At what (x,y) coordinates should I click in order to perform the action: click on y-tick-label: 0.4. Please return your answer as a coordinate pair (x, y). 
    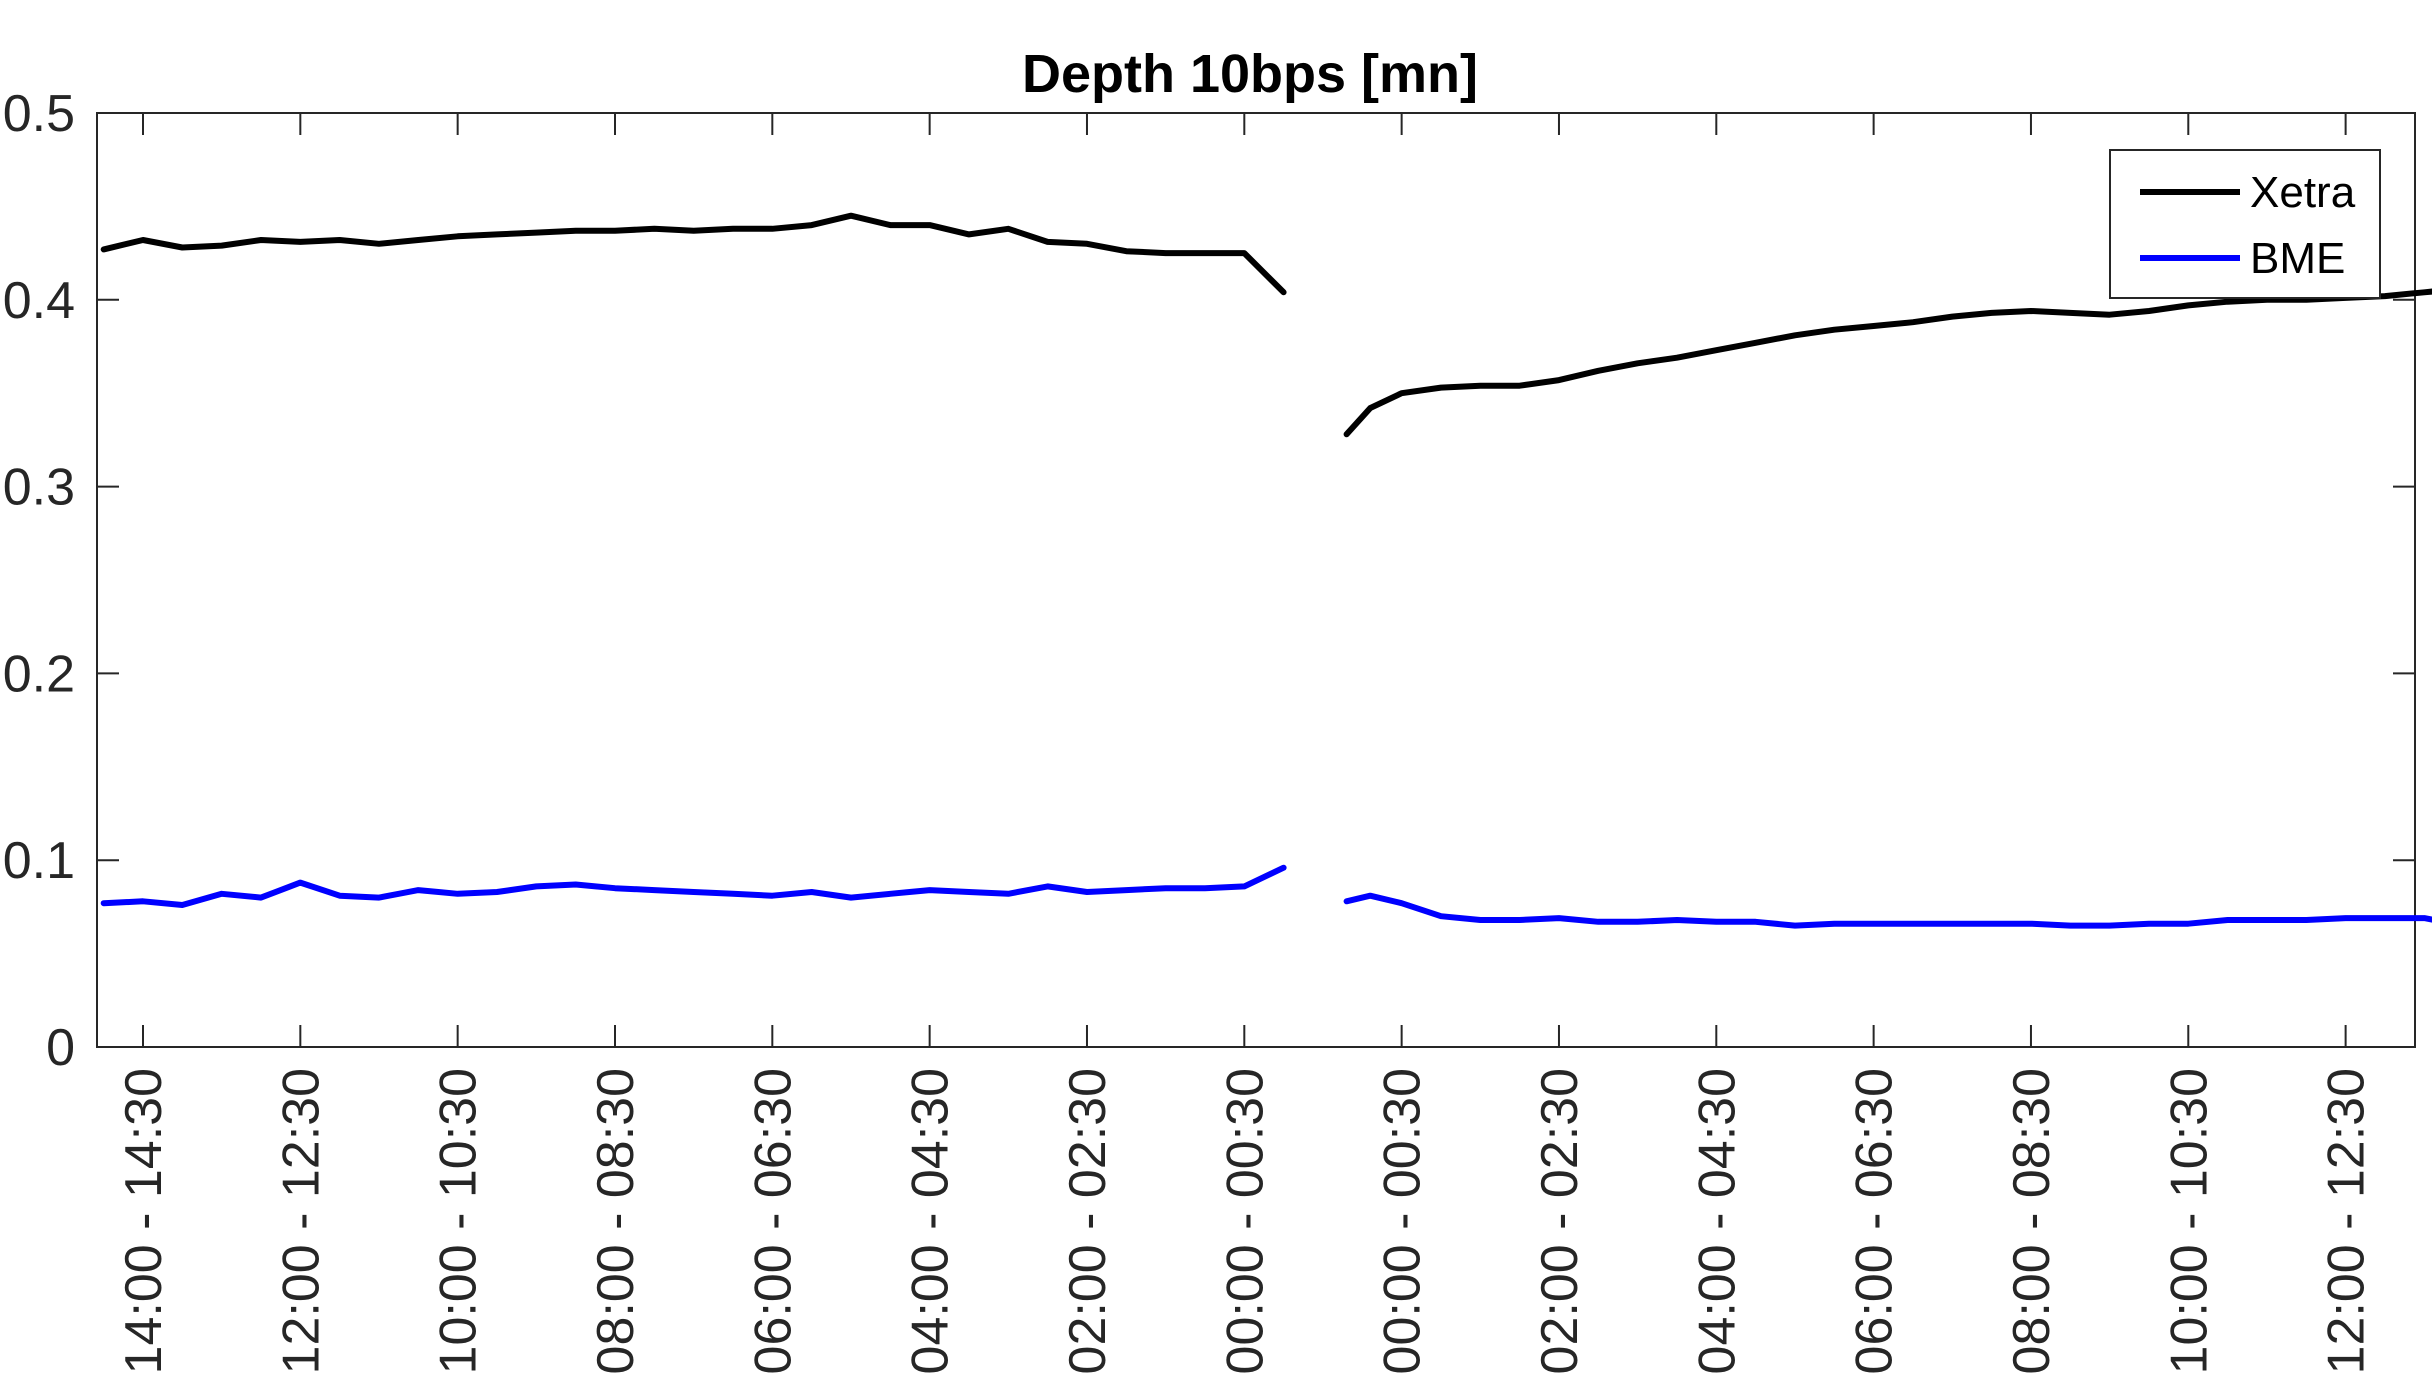
    Looking at the image, I should click on (39, 301).